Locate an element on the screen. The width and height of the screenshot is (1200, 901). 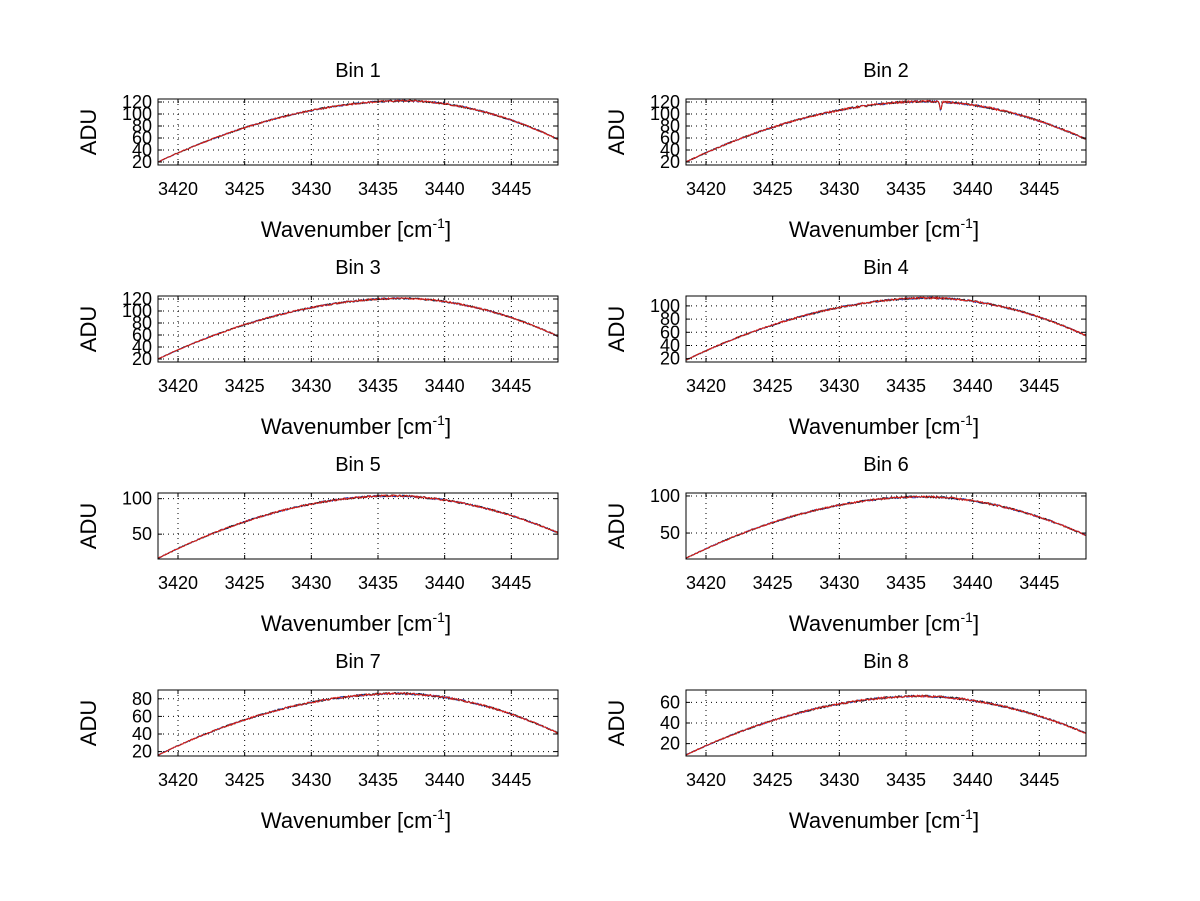
subplot-title: Bin 6 is located at coordinates (886, 465).